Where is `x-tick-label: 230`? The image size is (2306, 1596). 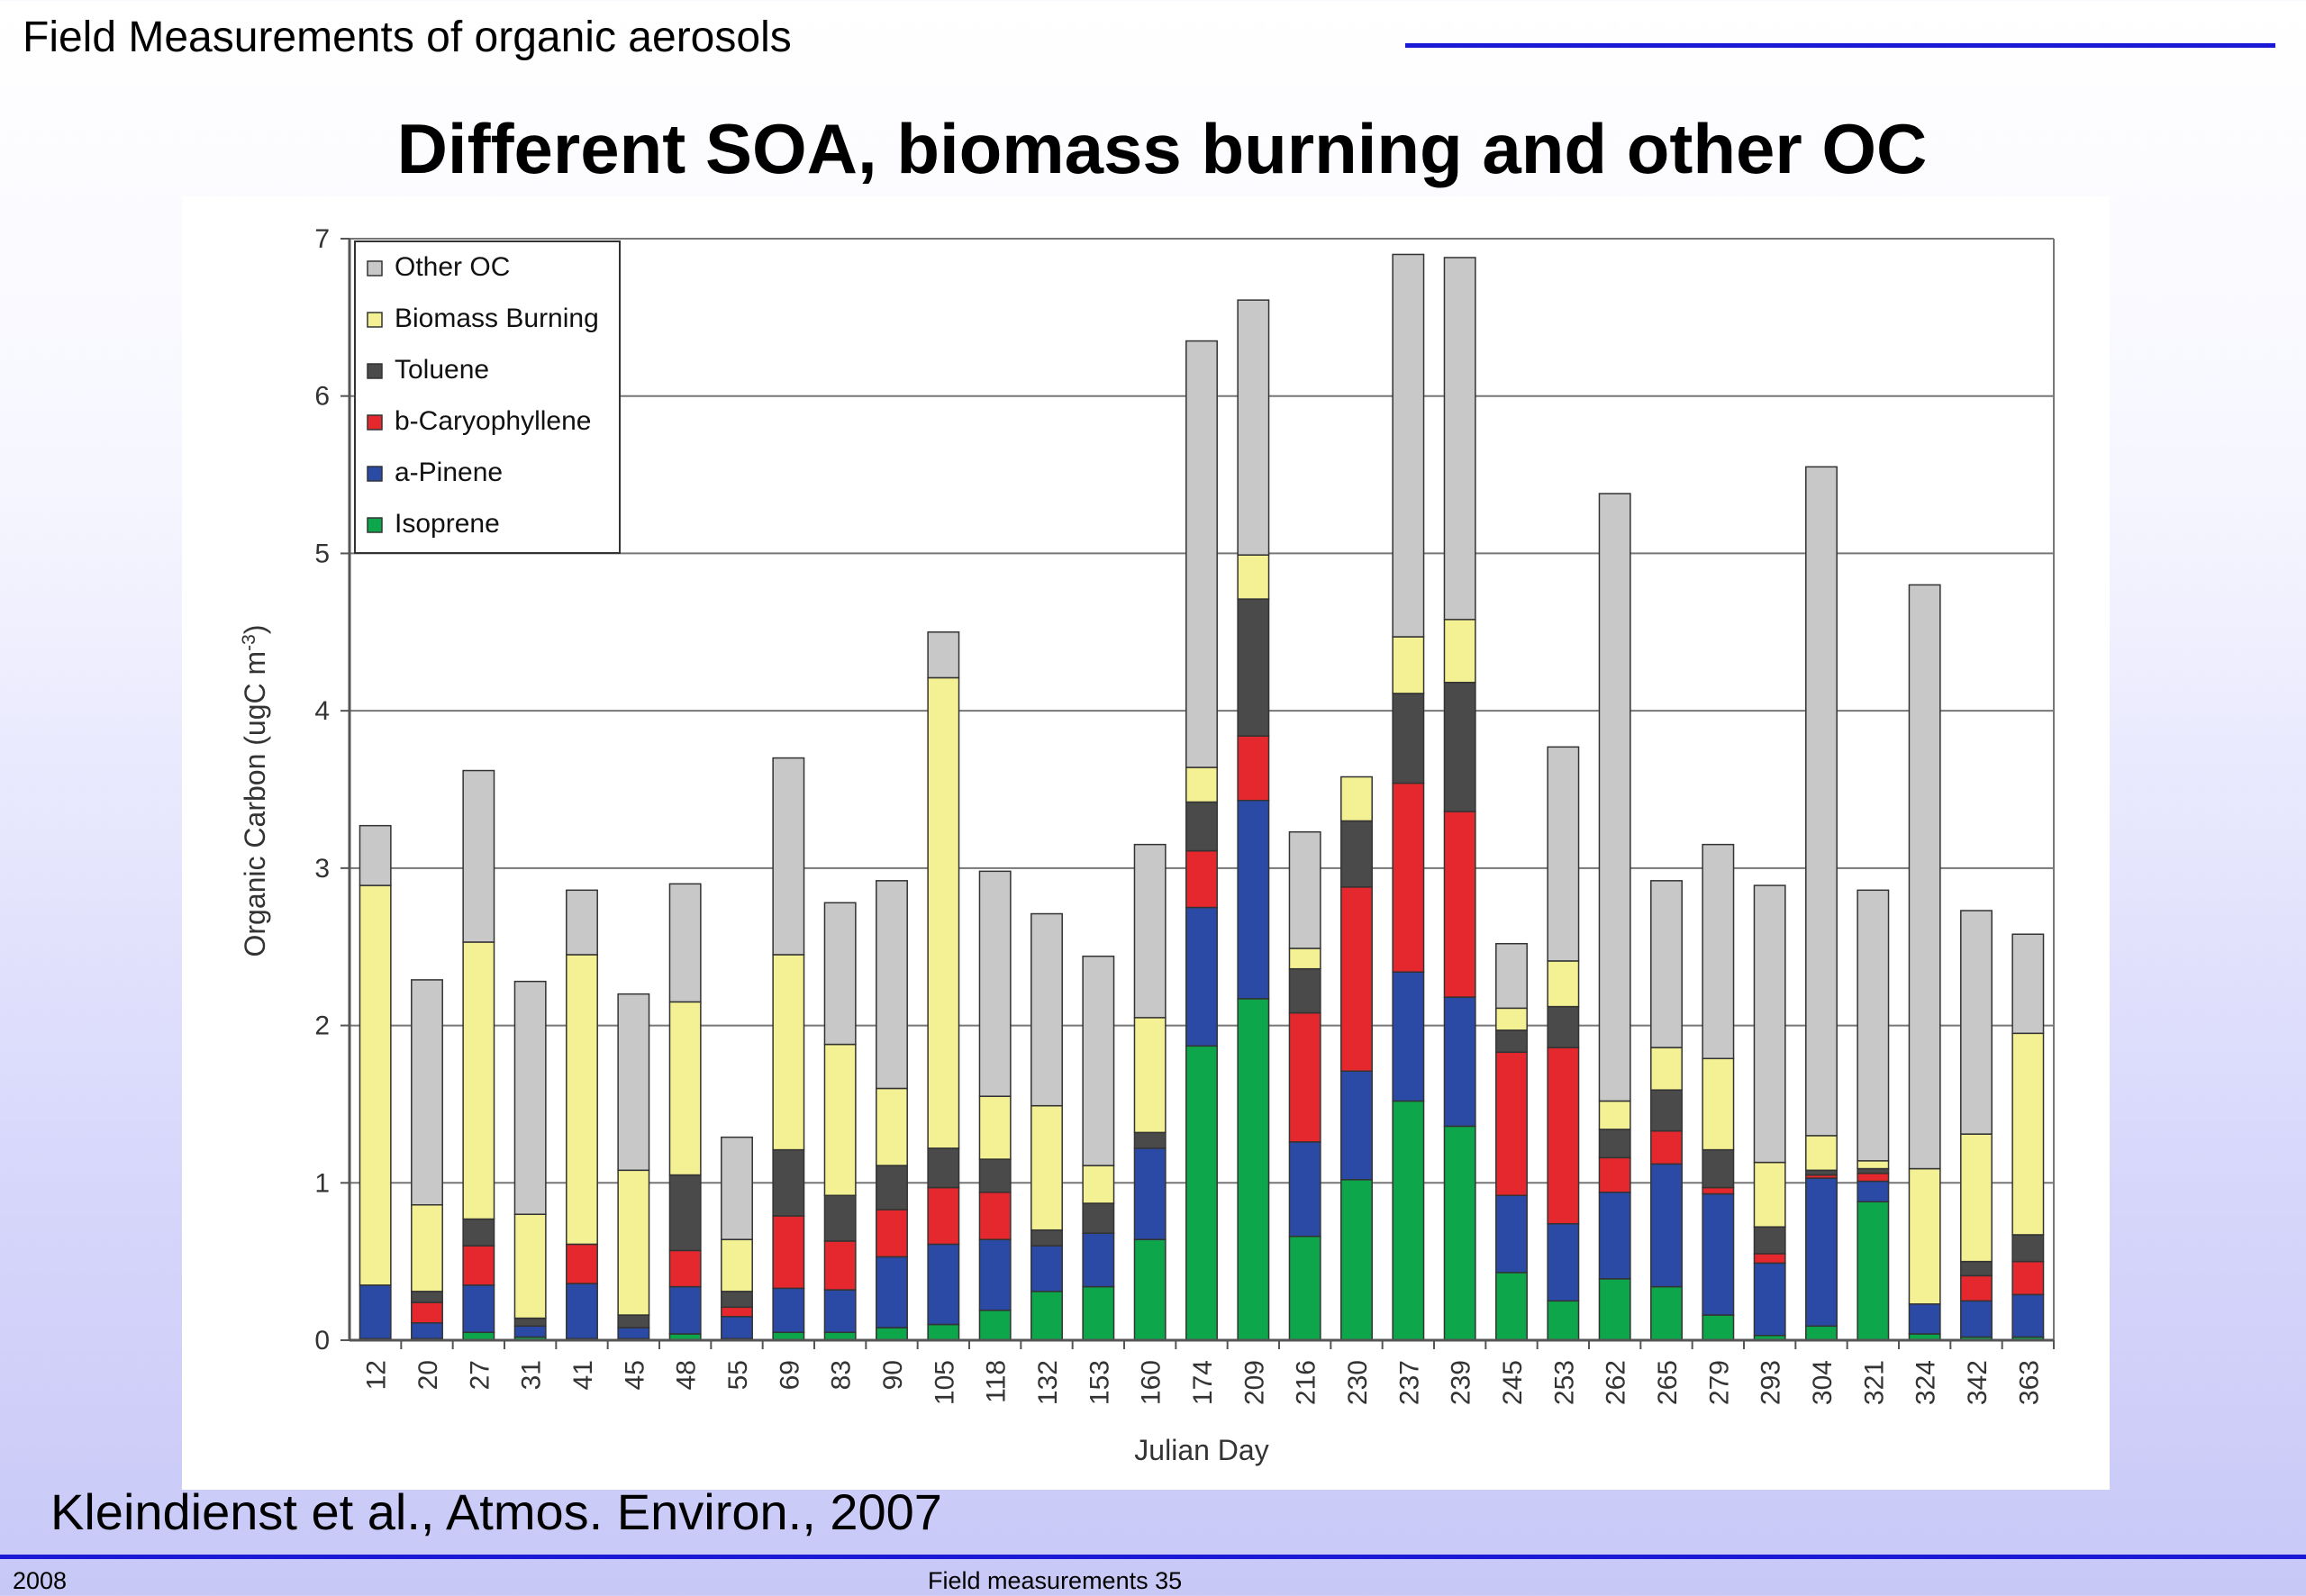 x-tick-label: 230 is located at coordinates (1358, 1382).